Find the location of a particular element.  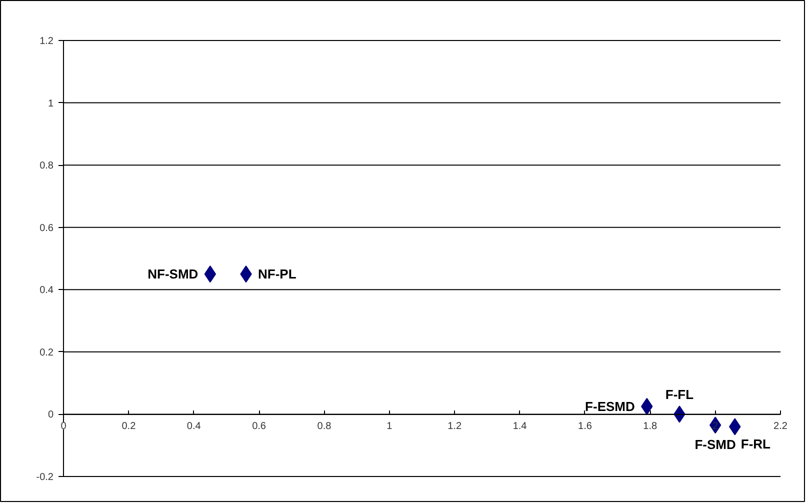

x-tick-label: 2.2 is located at coordinates (781, 426).